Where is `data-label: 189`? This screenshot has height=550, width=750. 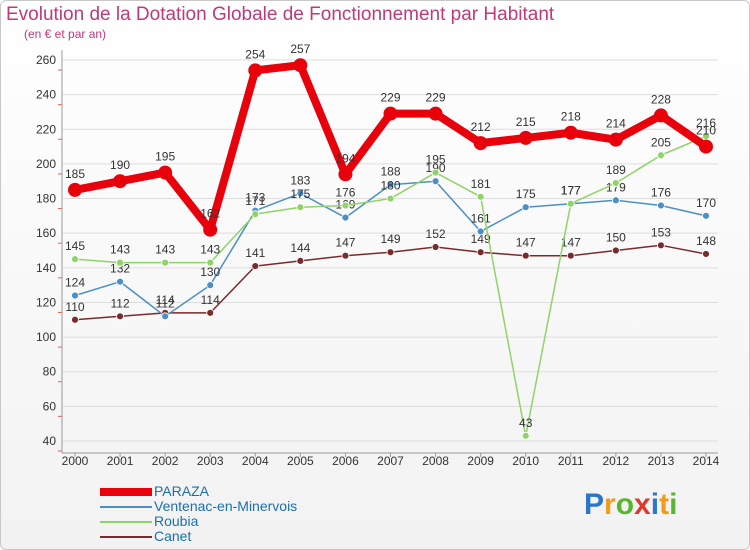 data-label: 189 is located at coordinates (616, 170).